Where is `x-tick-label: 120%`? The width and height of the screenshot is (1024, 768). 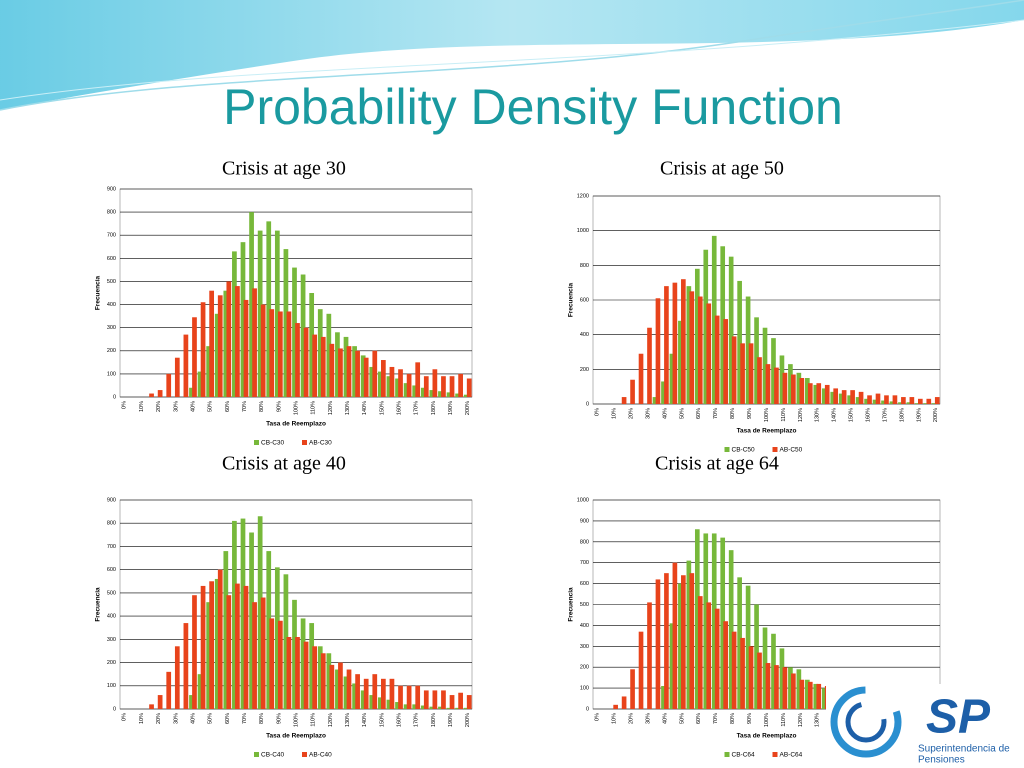
x-tick-label: 120% is located at coordinates (331, 720).